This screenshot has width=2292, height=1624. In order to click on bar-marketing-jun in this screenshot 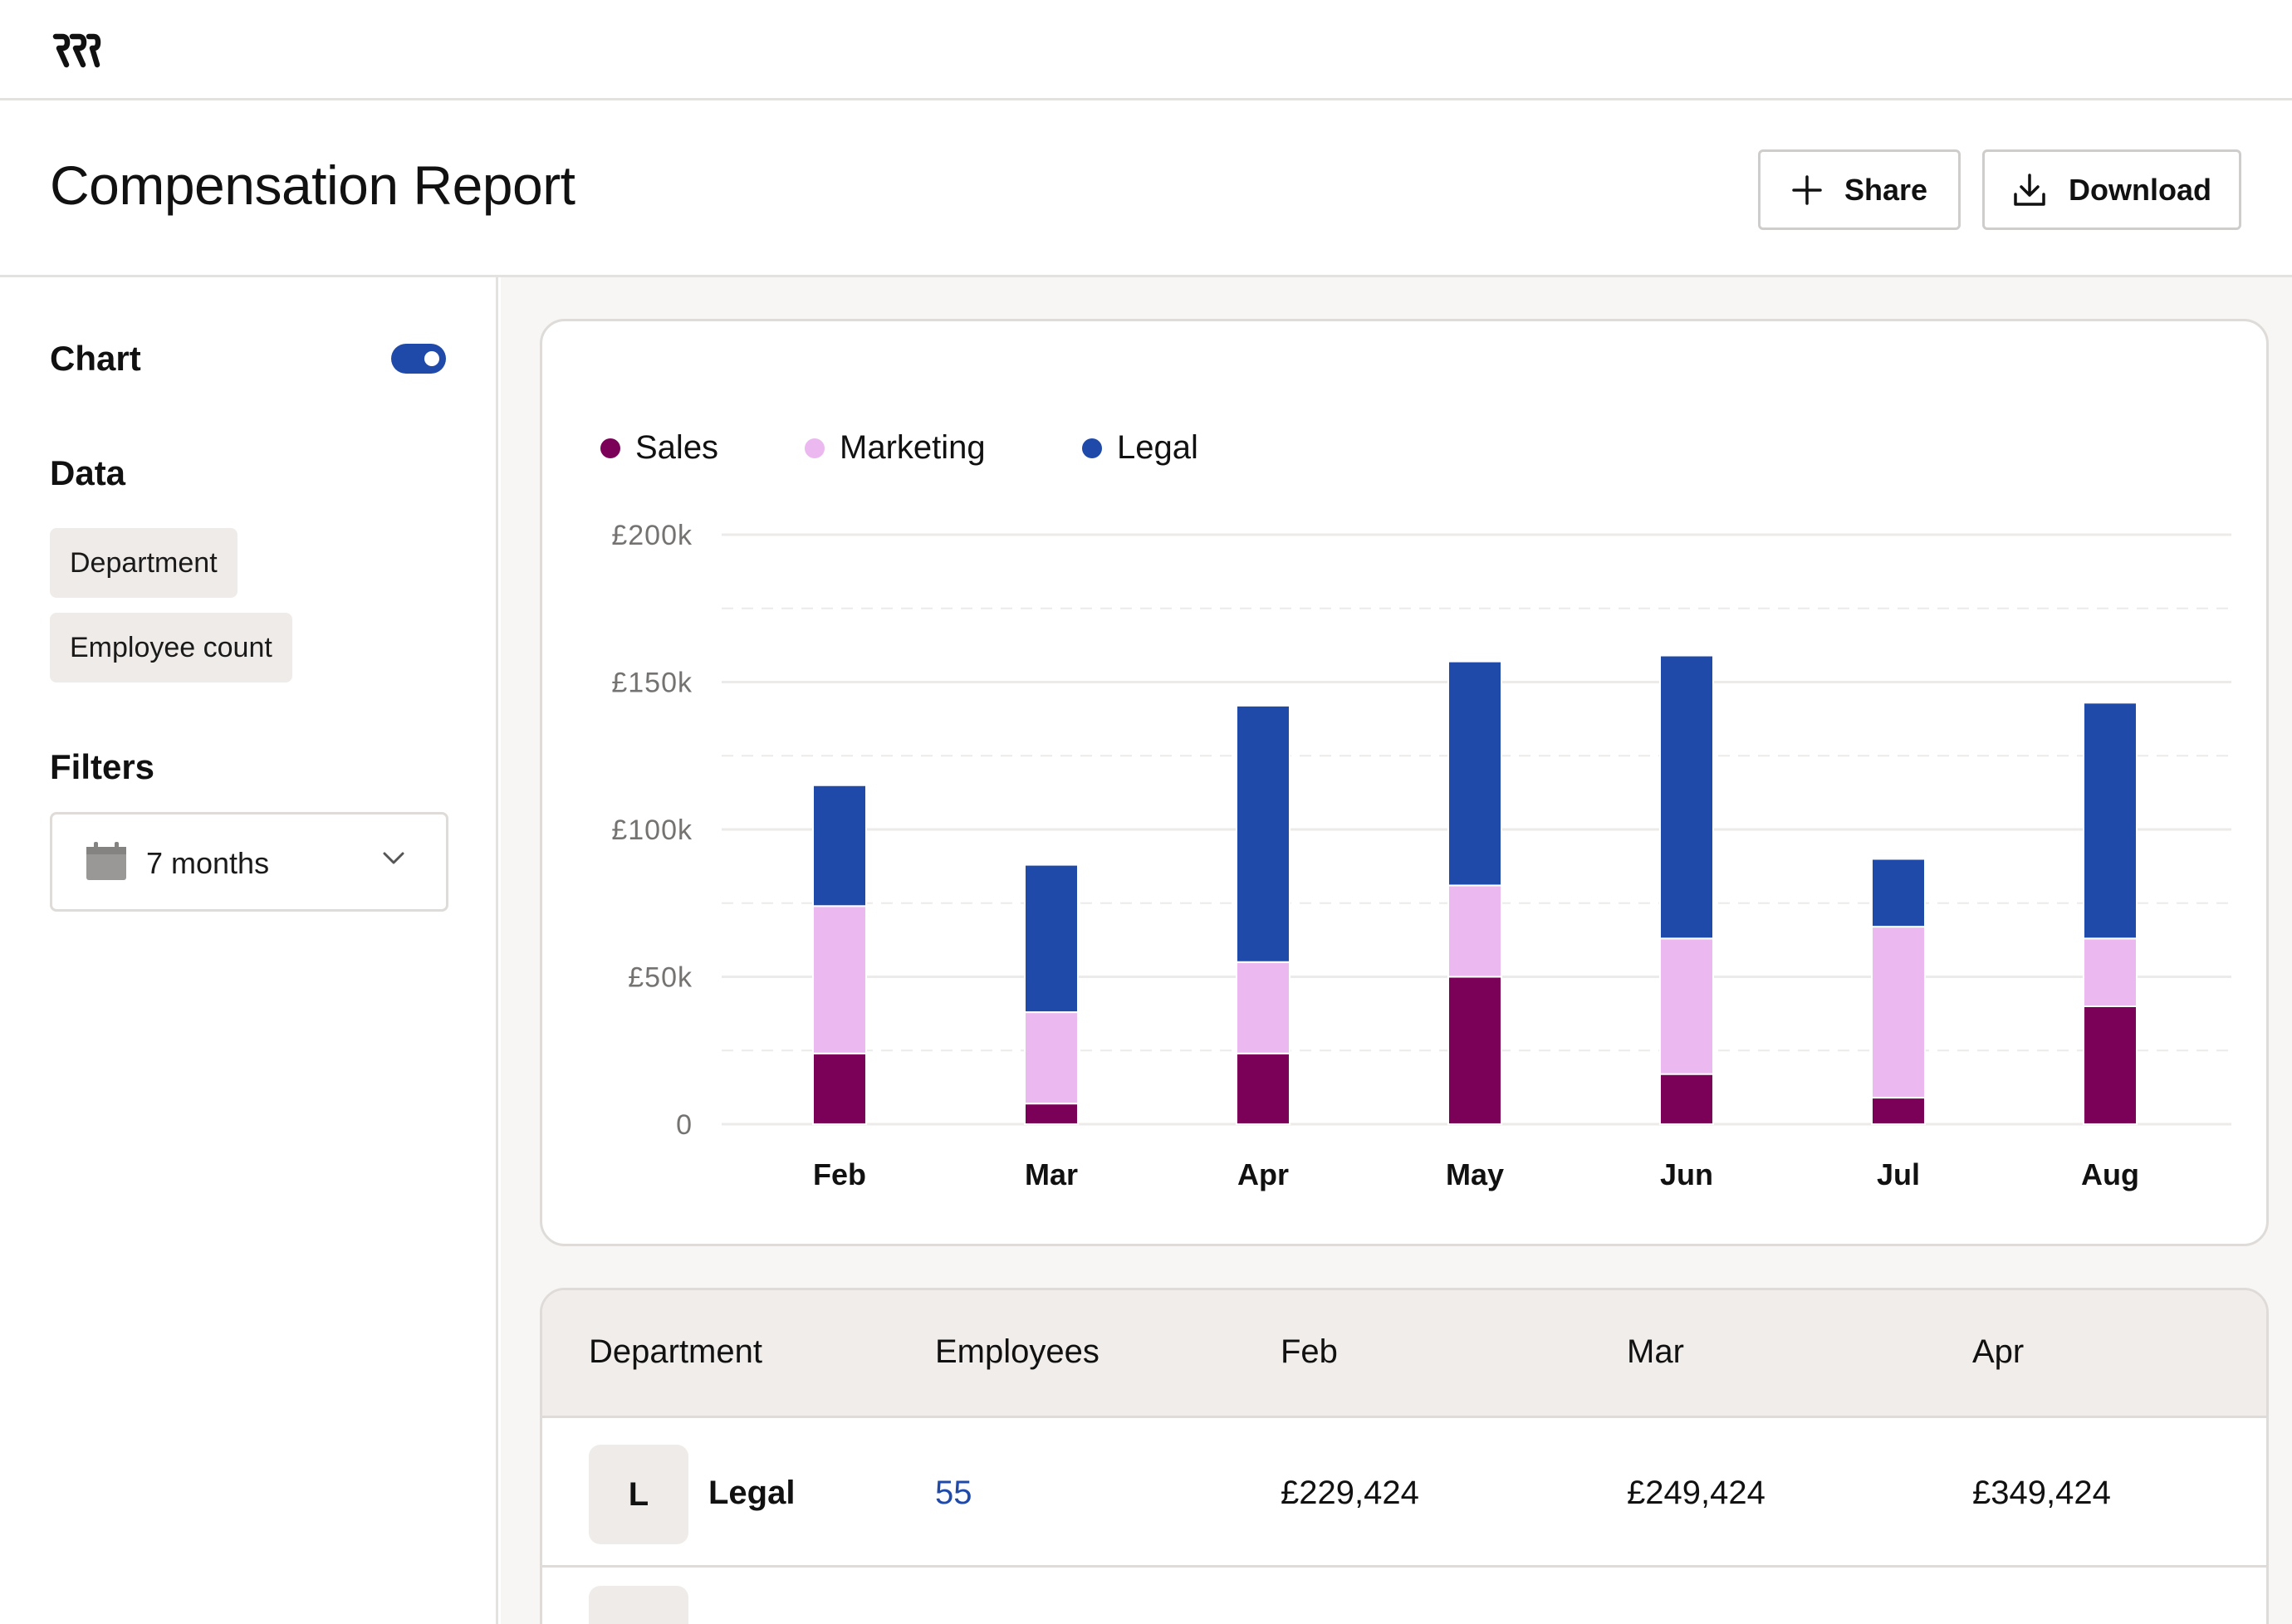, I will do `click(1686, 1006)`.